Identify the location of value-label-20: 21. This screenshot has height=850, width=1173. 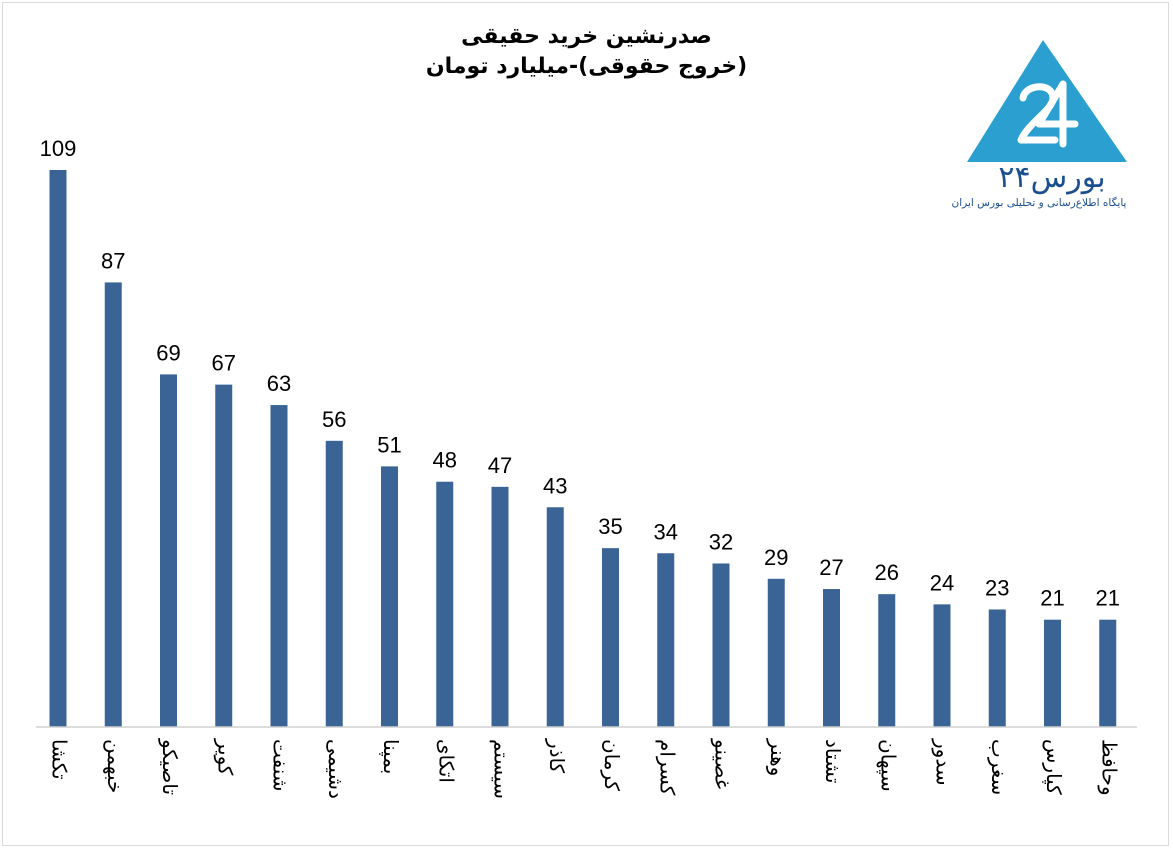
(1108, 598).